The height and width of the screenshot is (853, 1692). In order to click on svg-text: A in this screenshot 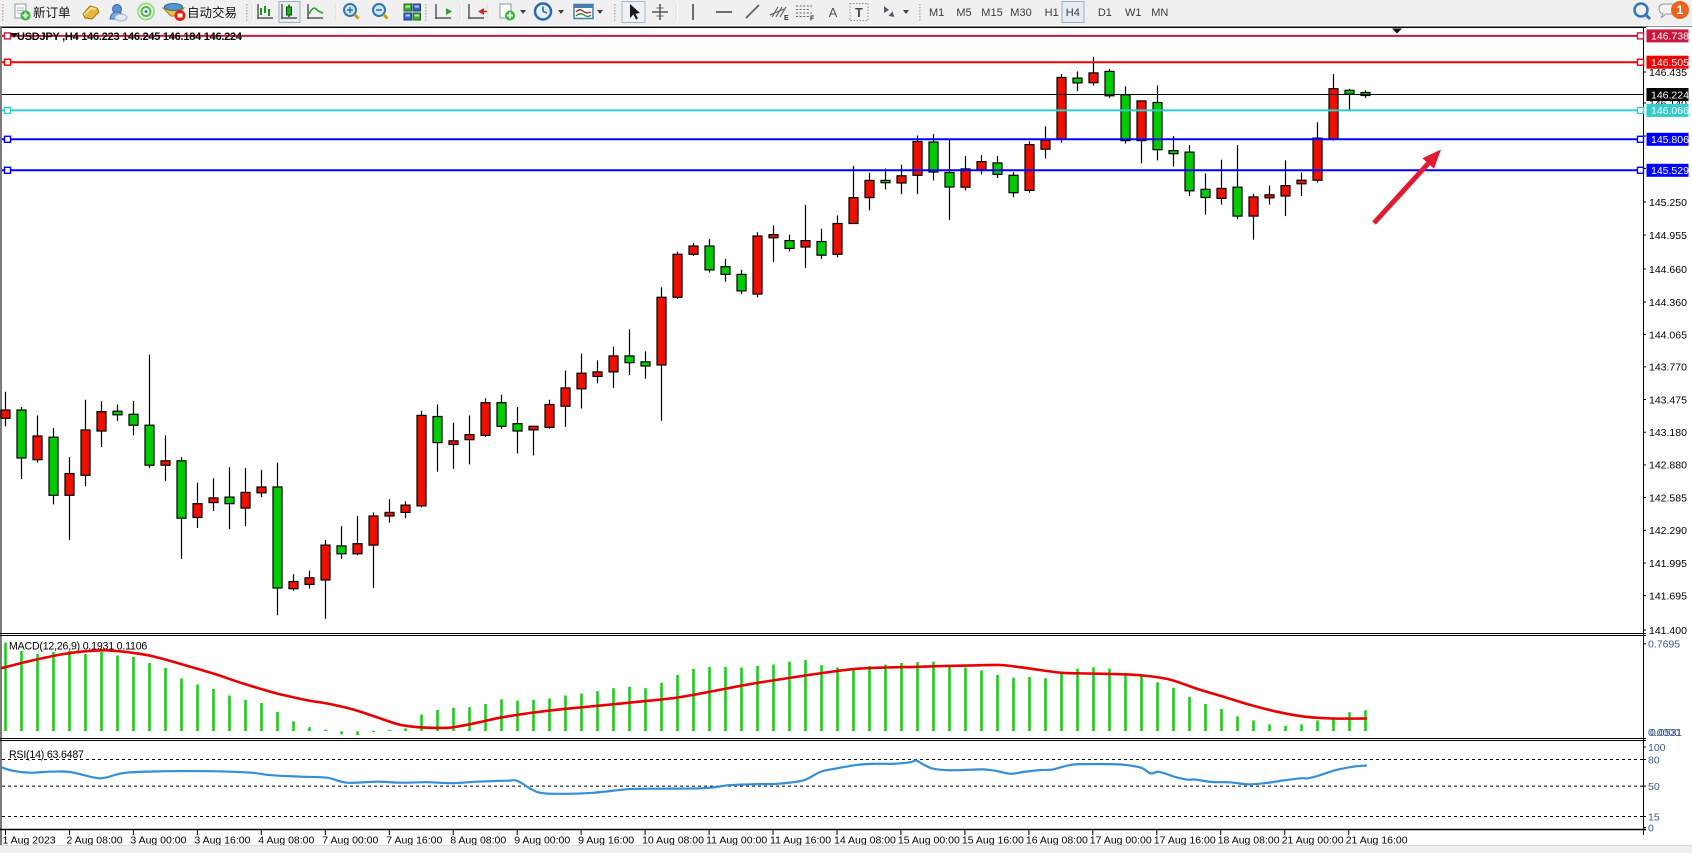, I will do `click(833, 12)`.